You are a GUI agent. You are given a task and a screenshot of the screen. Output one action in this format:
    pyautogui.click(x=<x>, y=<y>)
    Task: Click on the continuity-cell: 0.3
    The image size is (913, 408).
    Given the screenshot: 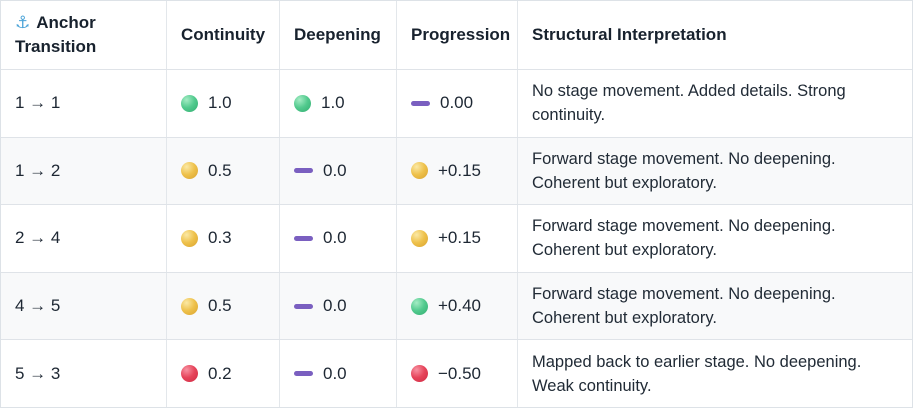 What is the action you would take?
    pyautogui.click(x=223, y=238)
    